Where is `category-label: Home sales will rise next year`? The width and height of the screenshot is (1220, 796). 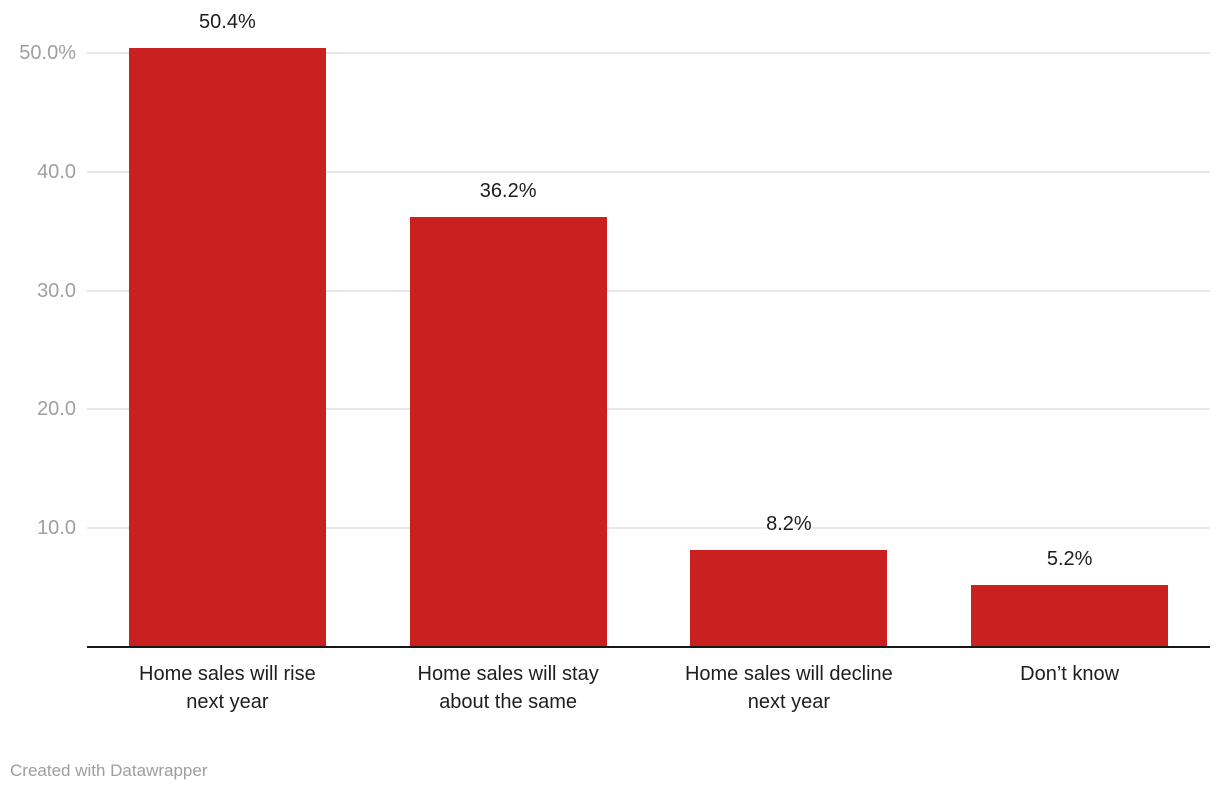
category-label: Home sales will rise next year is located at coordinates (227, 688).